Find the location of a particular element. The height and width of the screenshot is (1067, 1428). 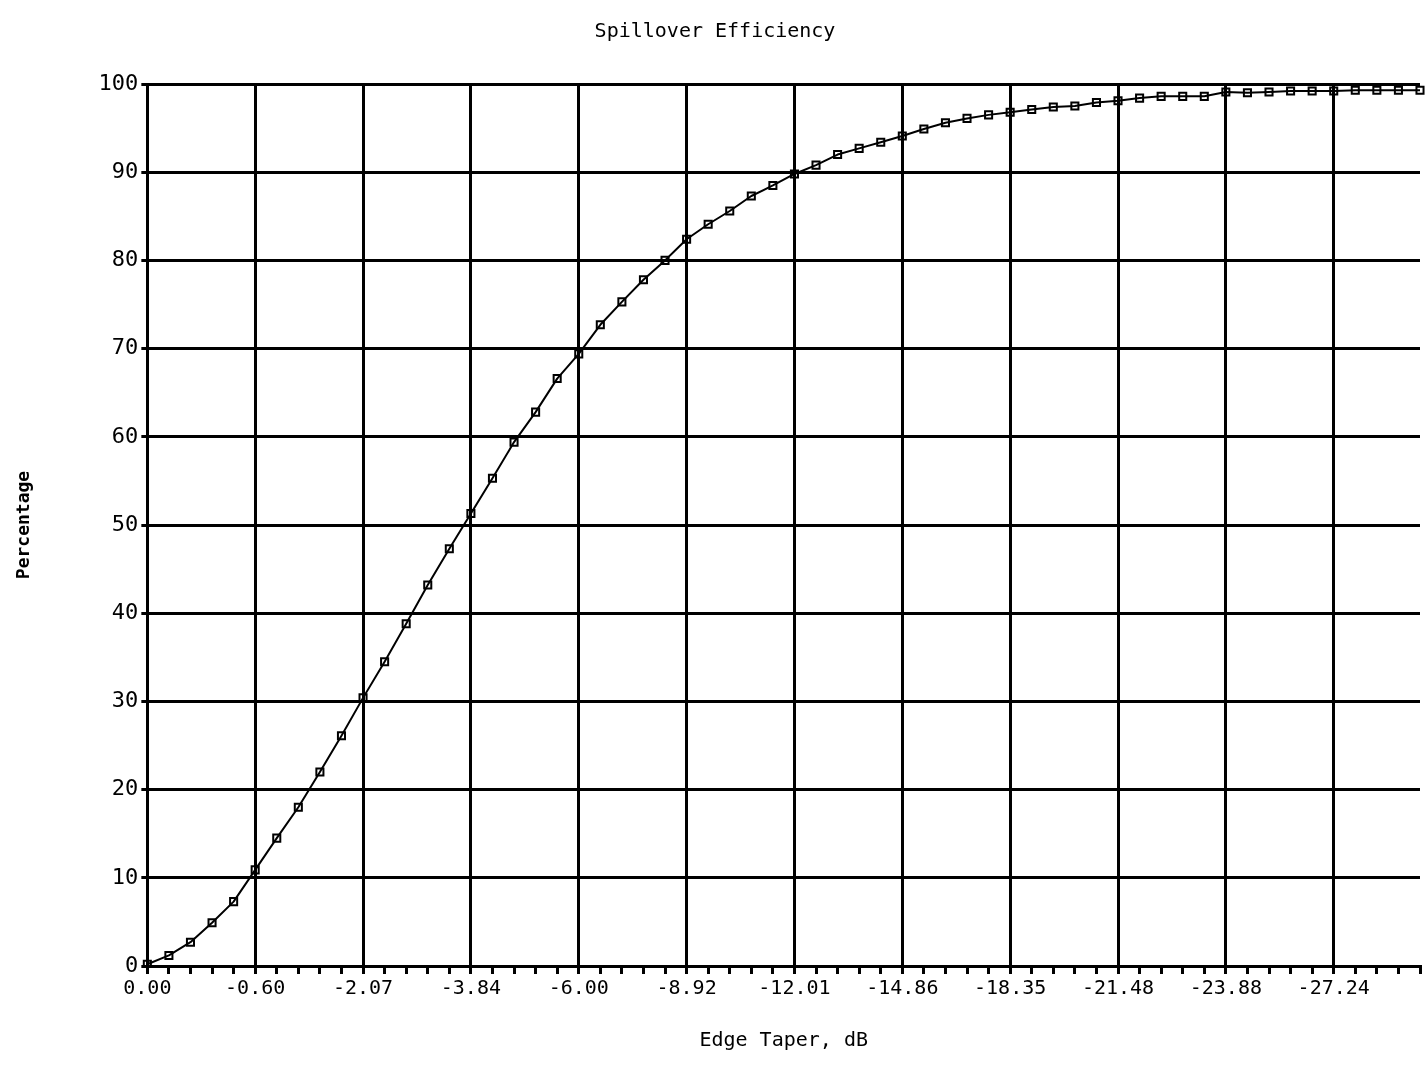

y-tick-label: 90 is located at coordinates (125, 170).